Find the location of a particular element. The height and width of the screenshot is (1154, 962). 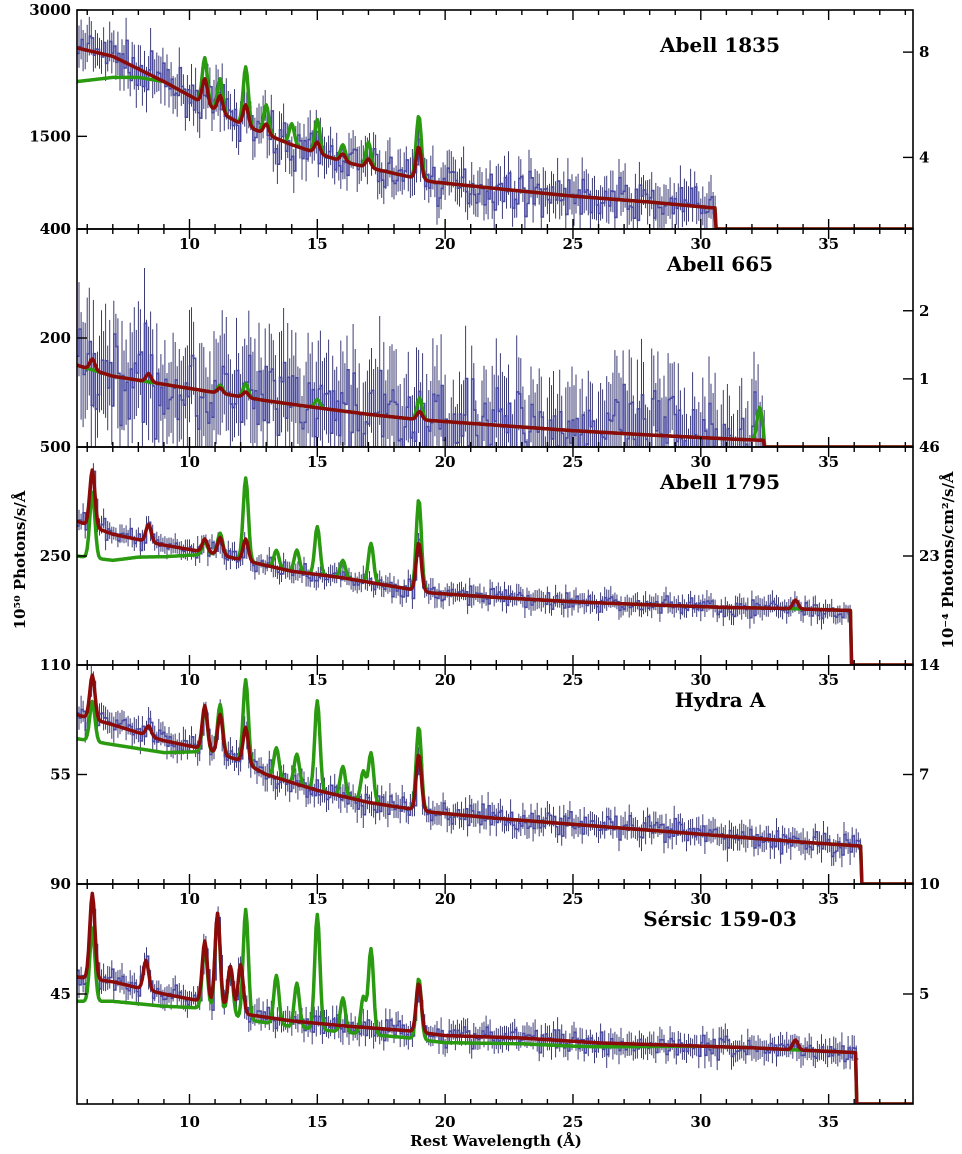

left-y-axis-title: 10⁵⁰ Photons/s/Å is located at coordinates (20, 559).